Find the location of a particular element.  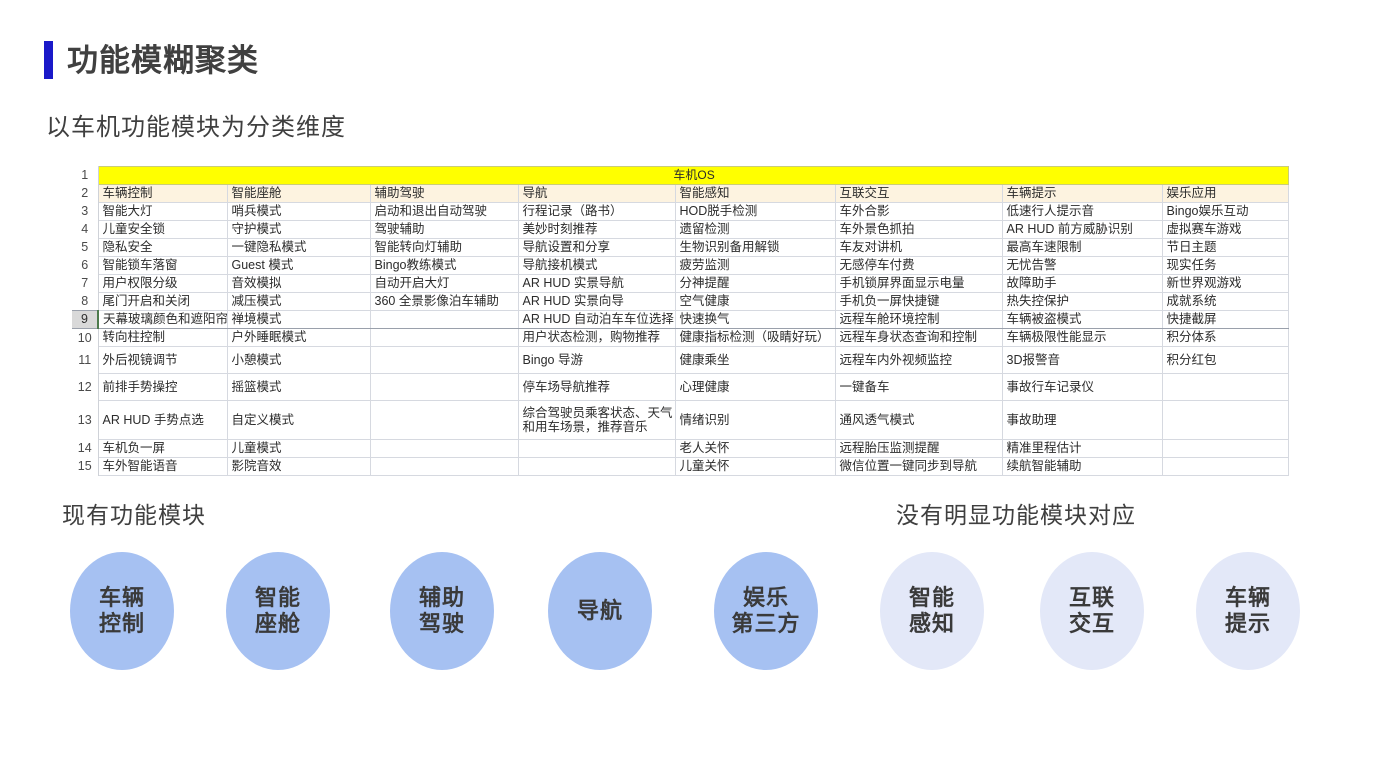

table-cell: 情绪识别 is located at coordinates (755, 420).